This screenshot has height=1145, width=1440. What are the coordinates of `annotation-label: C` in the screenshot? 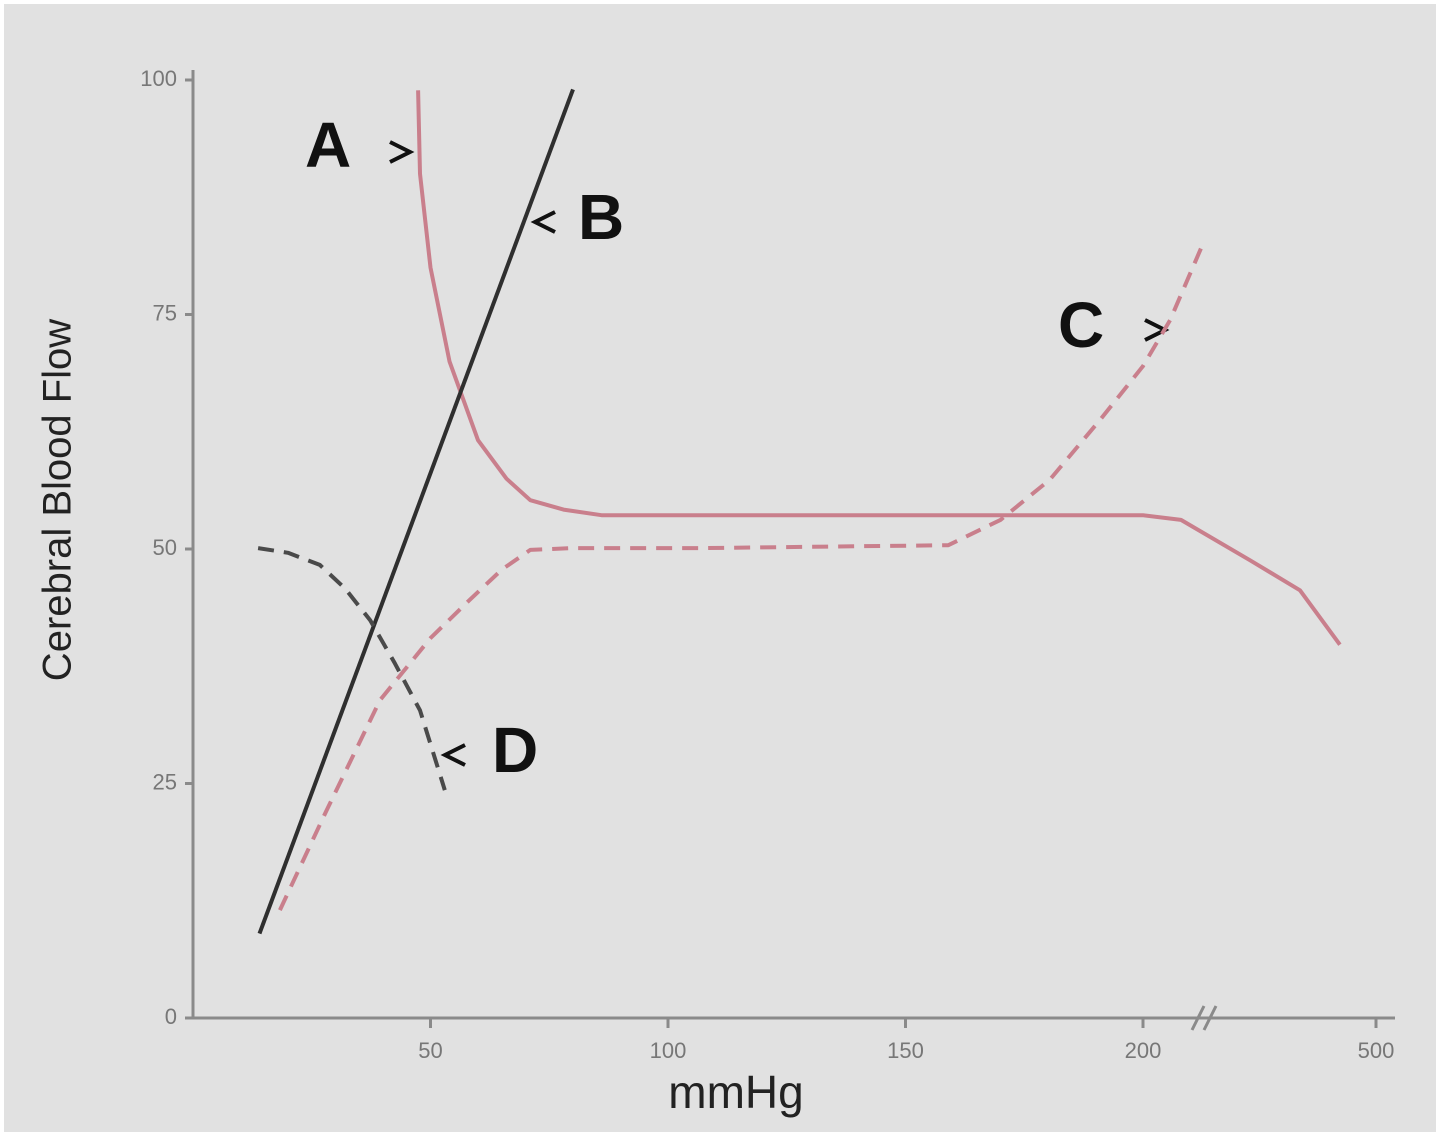 It's located at (1081, 325).